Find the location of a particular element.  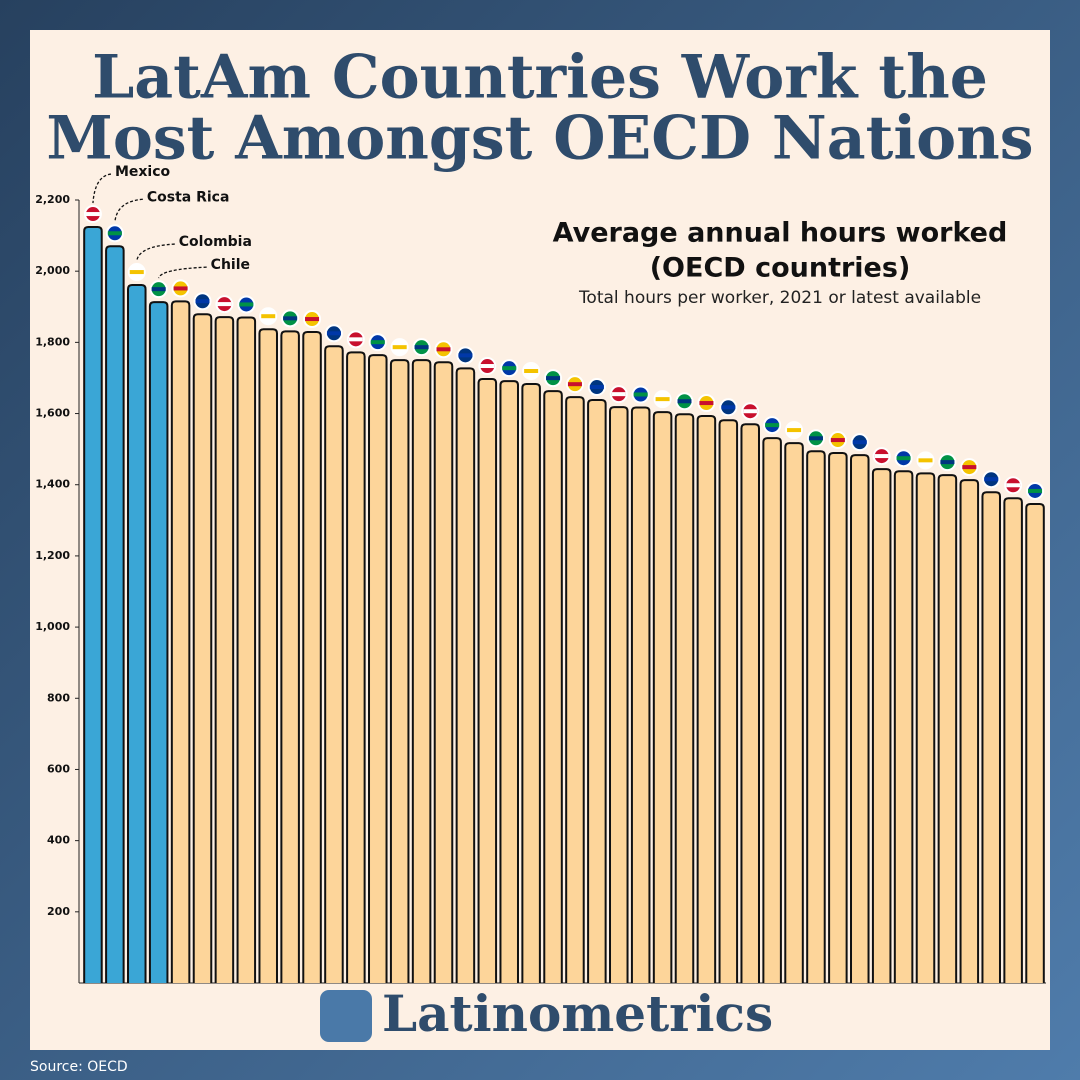

y-tick-label: 800 is located at coordinates (58, 697).